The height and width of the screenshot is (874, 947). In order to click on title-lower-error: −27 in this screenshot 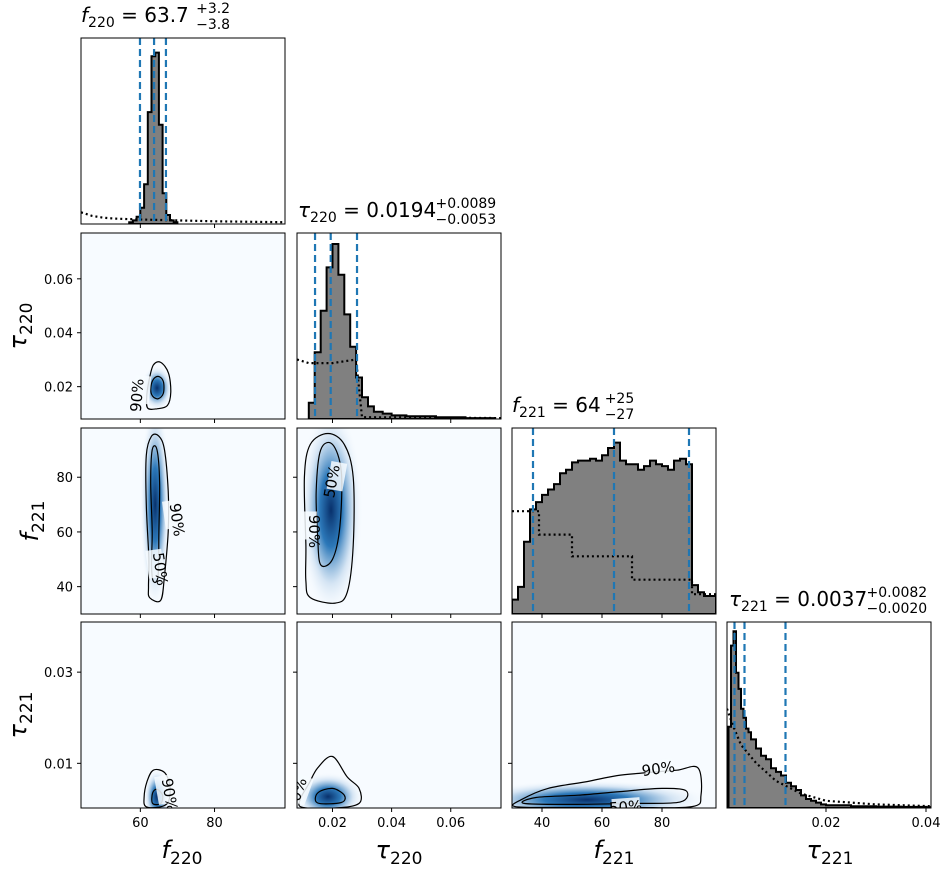, I will do `click(620, 415)`.